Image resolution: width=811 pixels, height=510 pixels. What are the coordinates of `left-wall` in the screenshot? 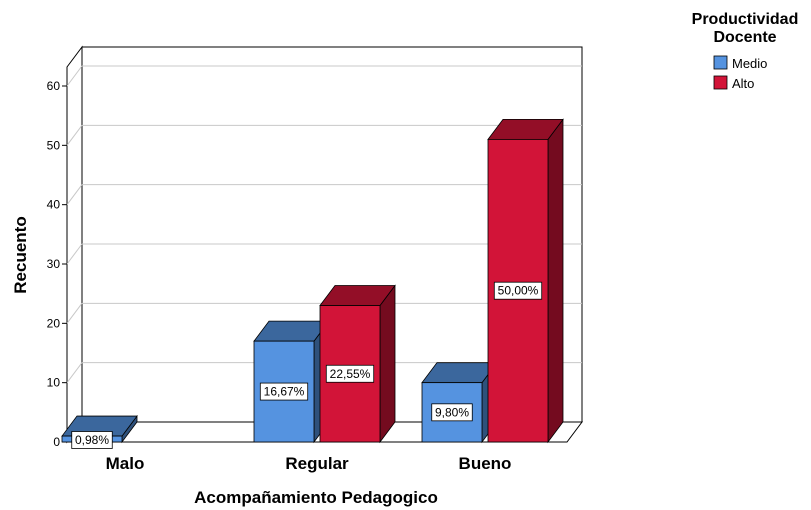 It's located at (74, 244).